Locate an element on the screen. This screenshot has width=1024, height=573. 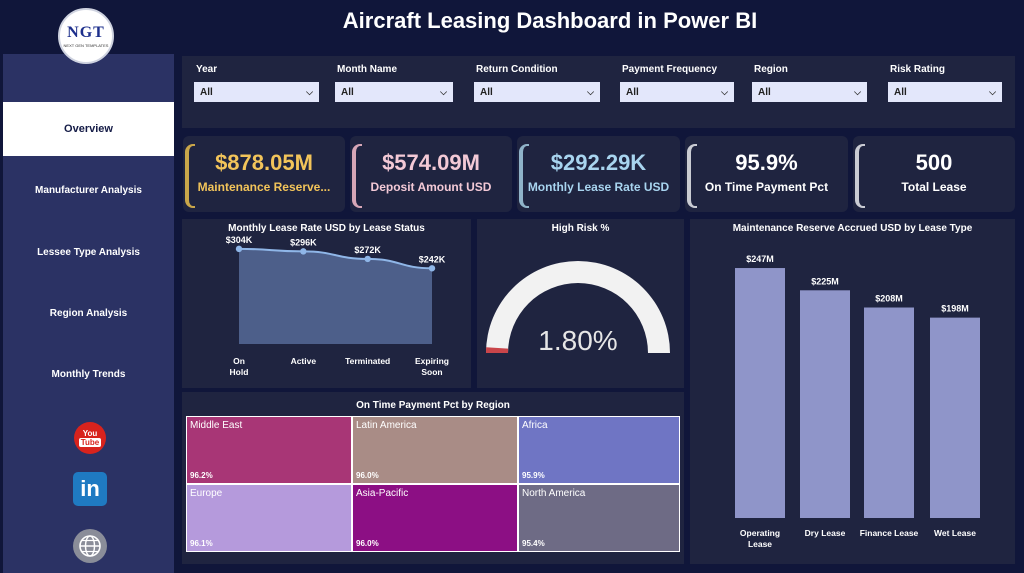
kpi-value: 95.9% is located at coordinates (766, 162).